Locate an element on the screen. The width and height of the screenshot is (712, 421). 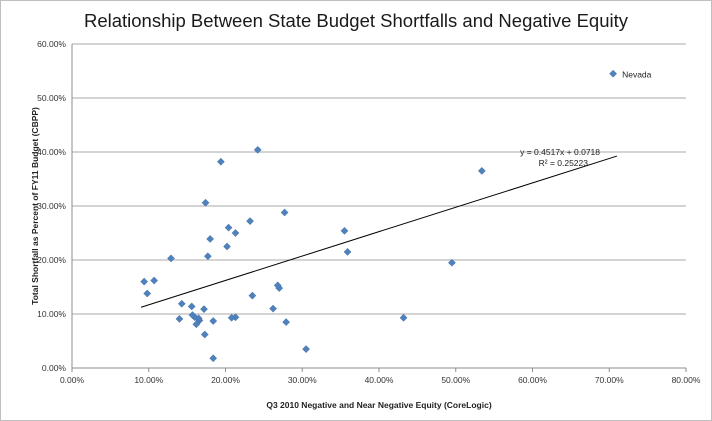
x-tick-label: 40.00% is located at coordinates (379, 380).